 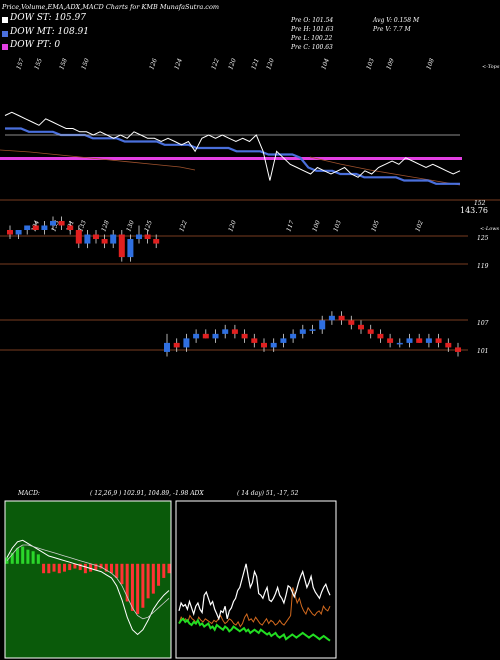 What do you see at coordinates (85, 63) in the screenshot?
I see `top-value-label: 150` at bounding box center [85, 63].